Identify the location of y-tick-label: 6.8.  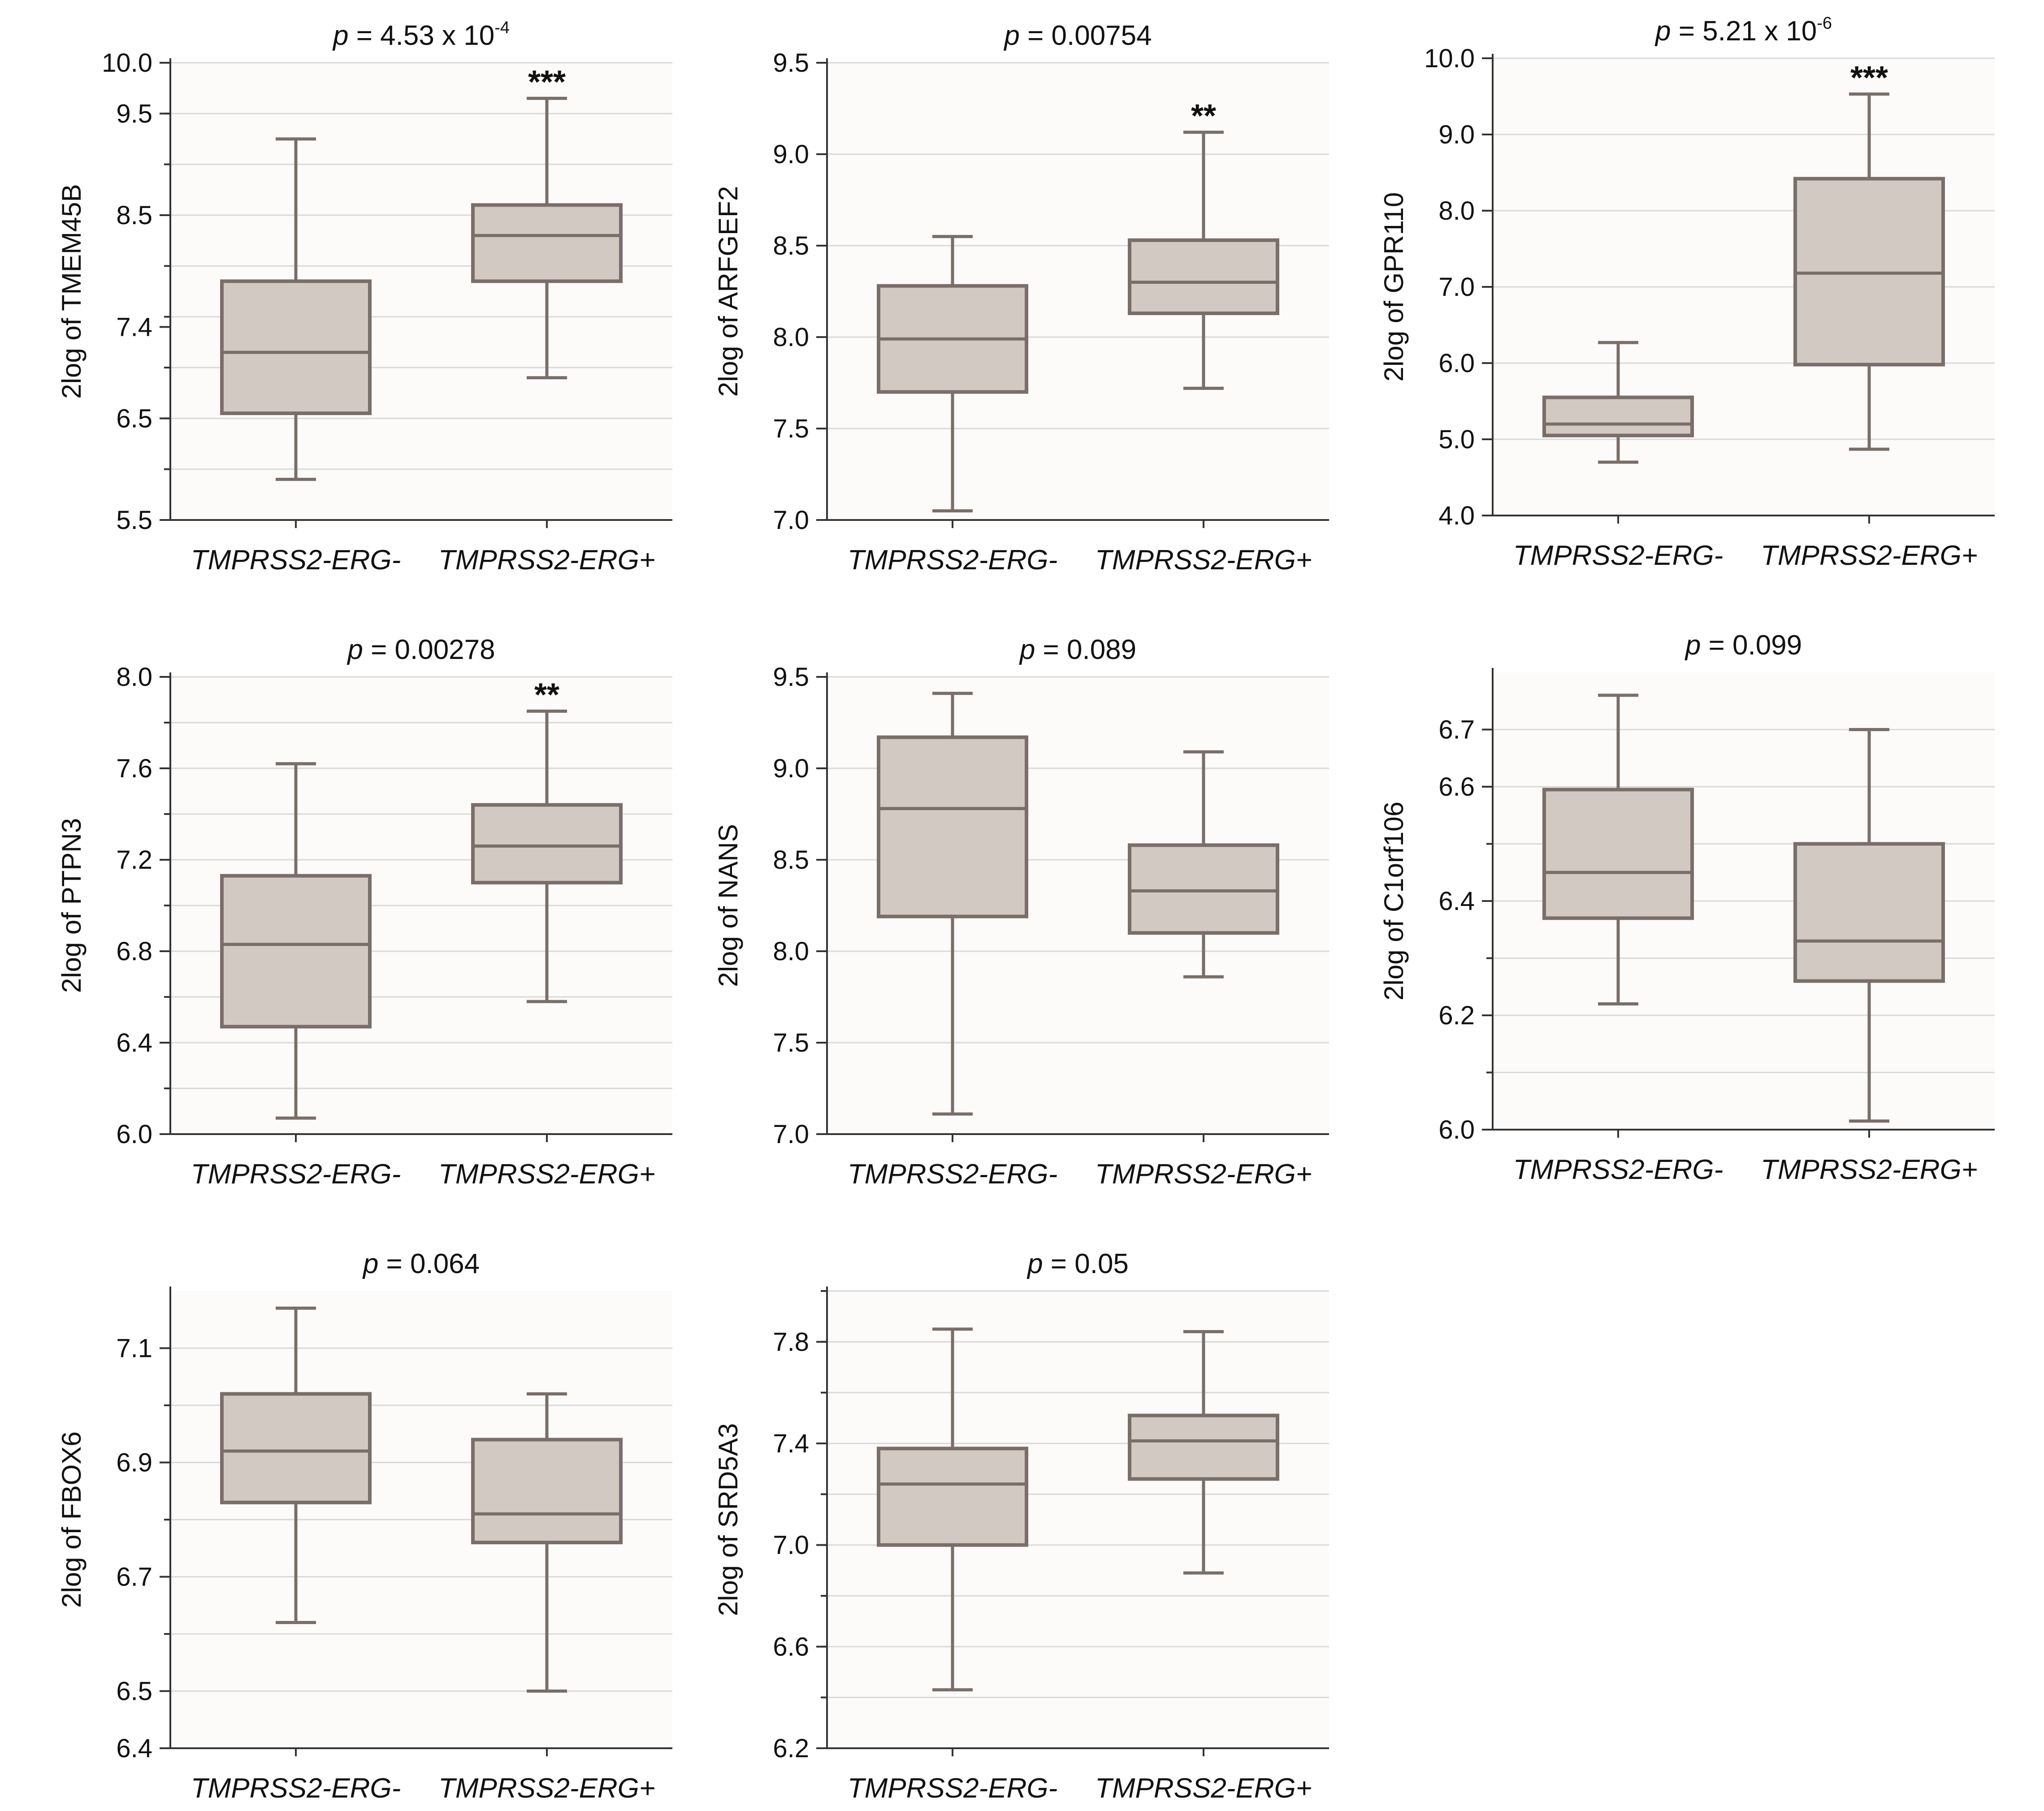
(134, 951).